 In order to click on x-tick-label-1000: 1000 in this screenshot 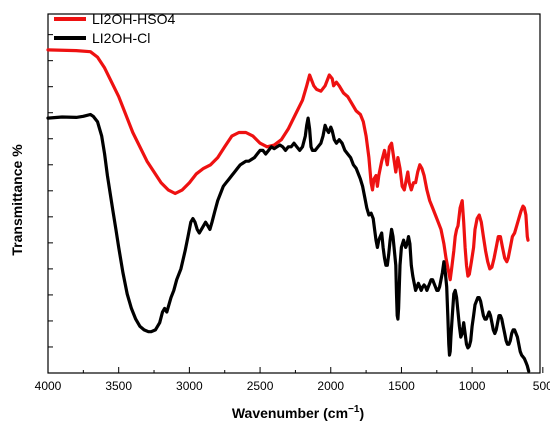, I will do `click(472, 386)`.